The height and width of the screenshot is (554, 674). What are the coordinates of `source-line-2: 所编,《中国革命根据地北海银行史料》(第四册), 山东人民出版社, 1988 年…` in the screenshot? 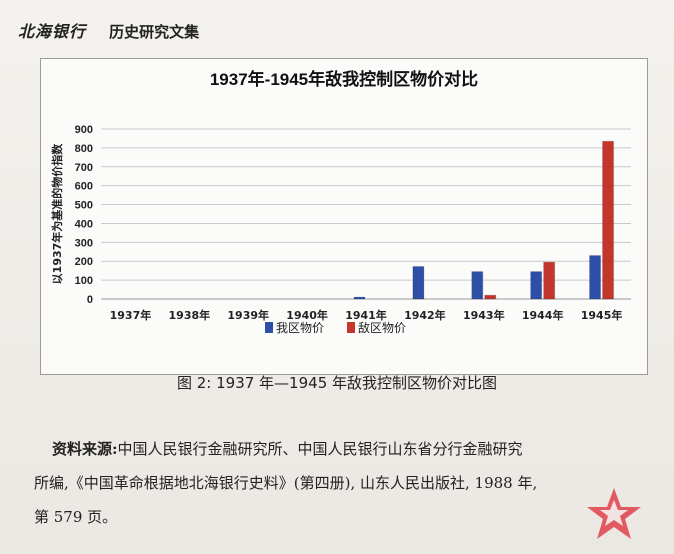 It's located at (286, 483).